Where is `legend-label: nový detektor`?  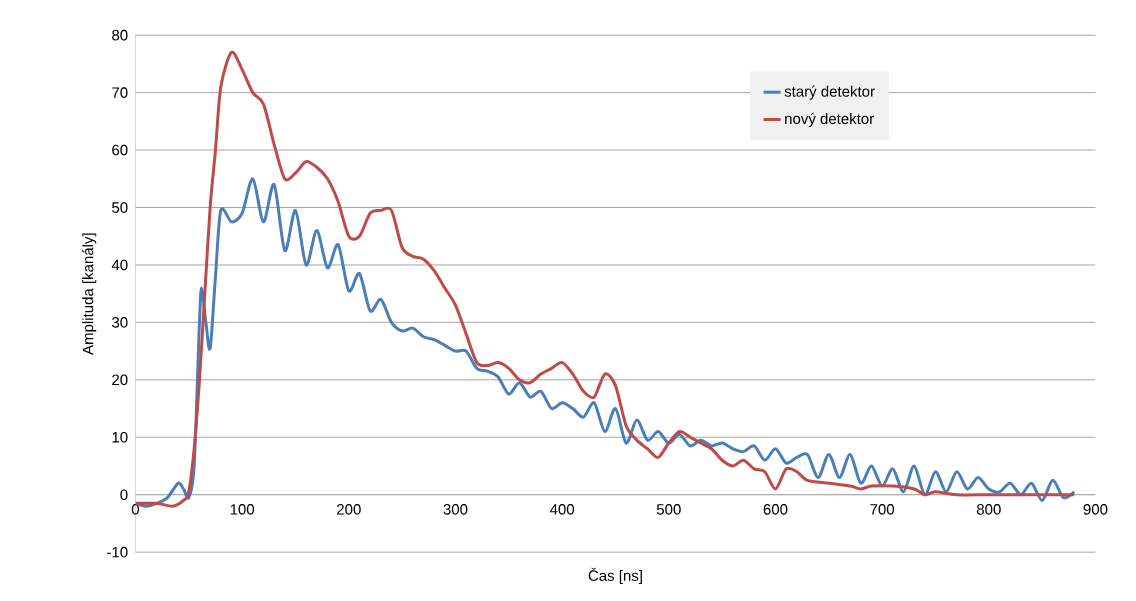
legend-label: nový detektor is located at coordinates (829, 120).